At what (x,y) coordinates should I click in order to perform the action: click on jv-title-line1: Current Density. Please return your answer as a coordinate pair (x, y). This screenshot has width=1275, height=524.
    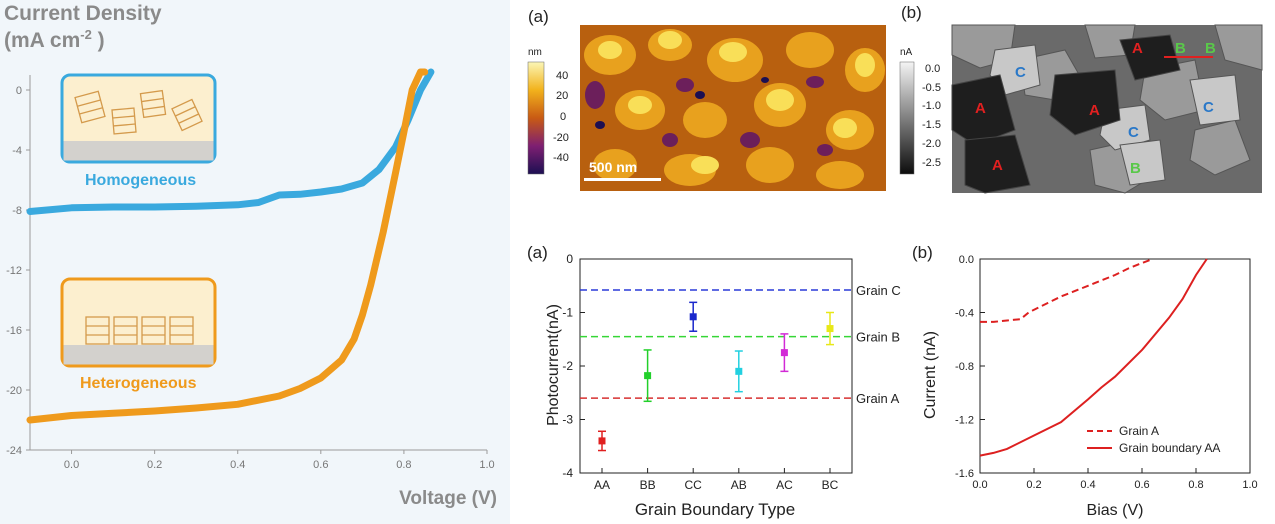
    Looking at the image, I should click on (83, 13).